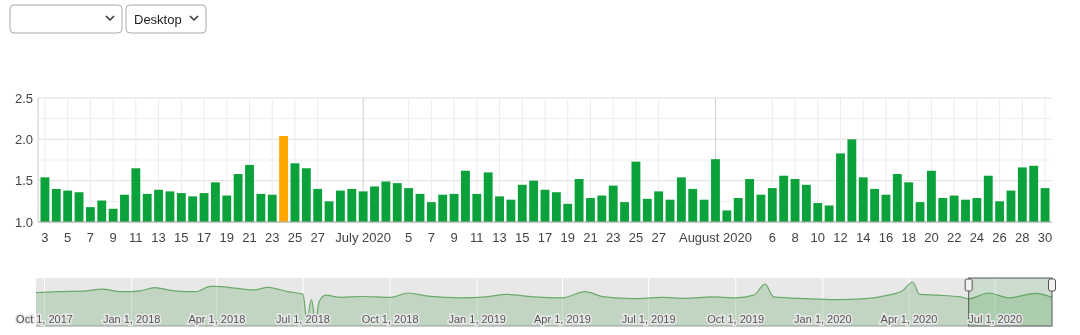 The image size is (1080, 335). Describe the element at coordinates (131, 319) in the screenshot. I see `x-tick-label: Jan 1, 2018` at that location.